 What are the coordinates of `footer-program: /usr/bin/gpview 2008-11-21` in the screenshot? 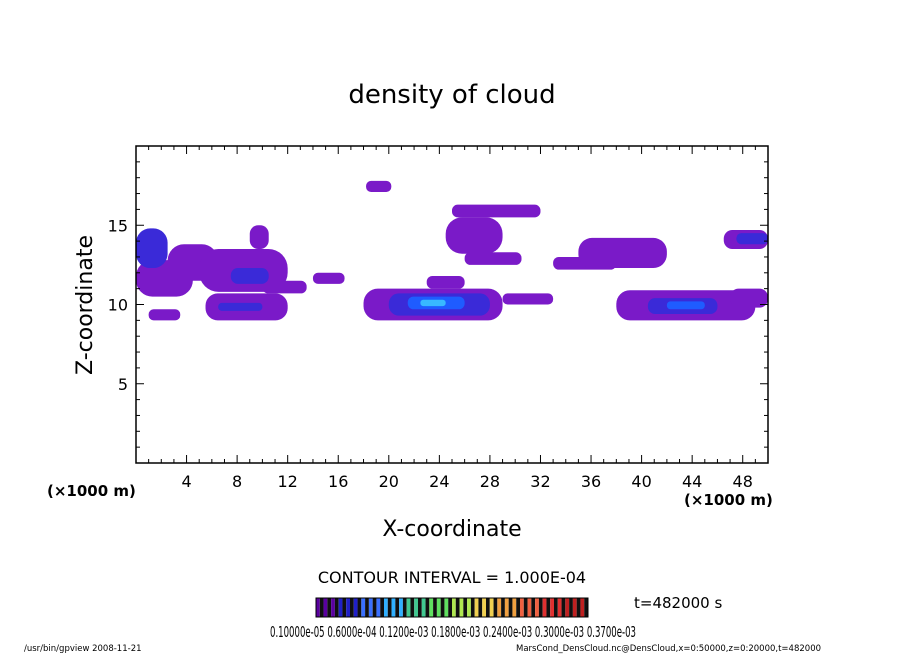 It's located at (83, 649).